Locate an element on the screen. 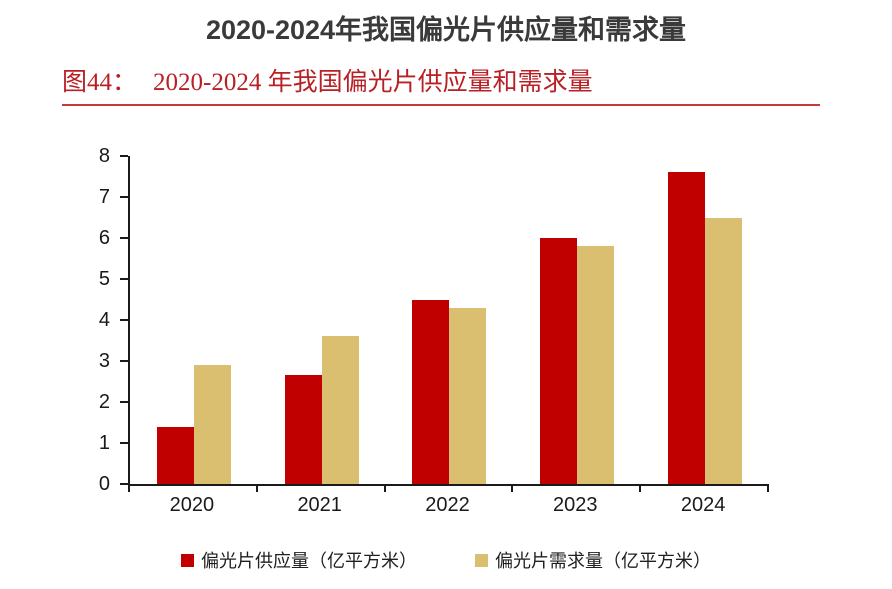  bar-demand-2021 is located at coordinates (340, 410).